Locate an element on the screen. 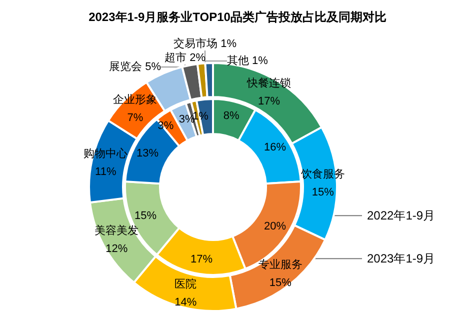 This screenshot has height=320, width=475. data-label: 20% is located at coordinates (275, 226).